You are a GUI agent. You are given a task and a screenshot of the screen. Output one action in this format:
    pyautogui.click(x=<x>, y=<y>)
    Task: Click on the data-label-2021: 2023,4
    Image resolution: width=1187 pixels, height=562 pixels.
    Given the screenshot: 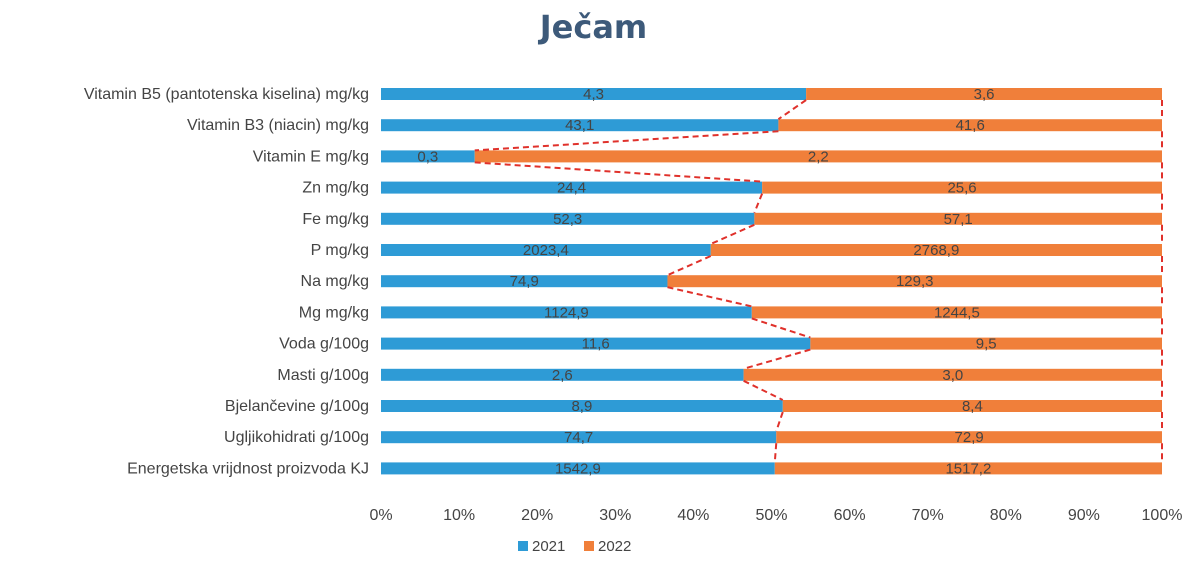 What is the action you would take?
    pyautogui.click(x=546, y=250)
    